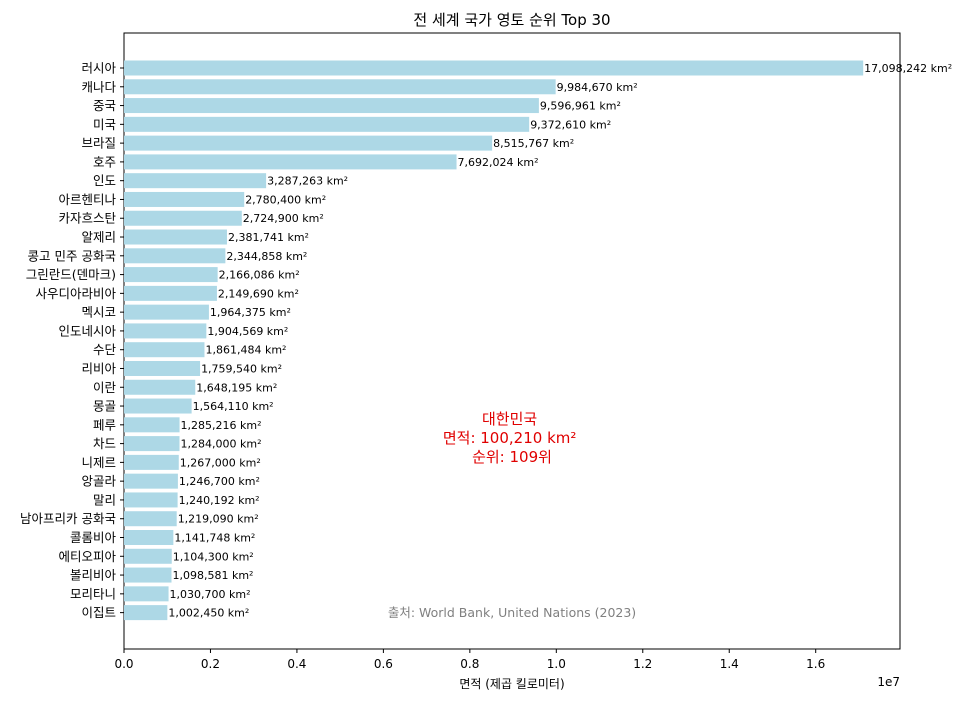 Image resolution: width=974 pixels, height=710 pixels. Describe the element at coordinates (87, 330) in the screenshot. I see `category-label-15: 인도네시아` at that location.